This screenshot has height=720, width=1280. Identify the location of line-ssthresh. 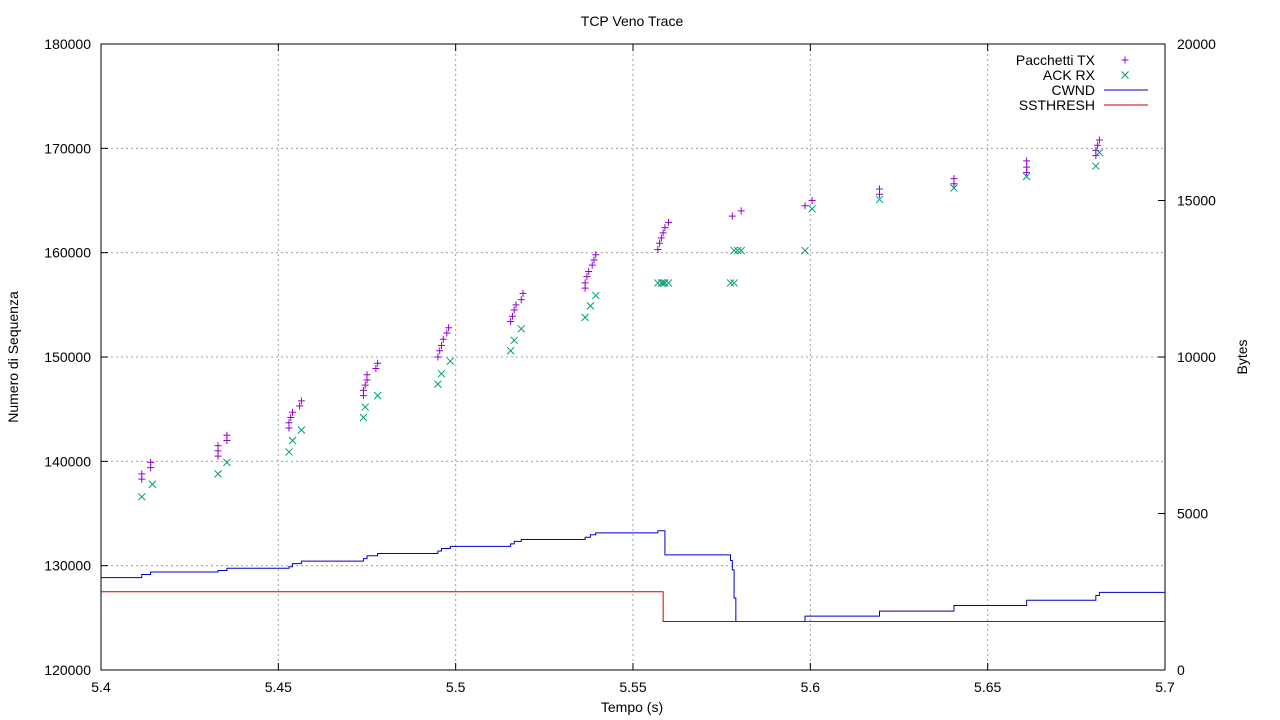
(633, 606).